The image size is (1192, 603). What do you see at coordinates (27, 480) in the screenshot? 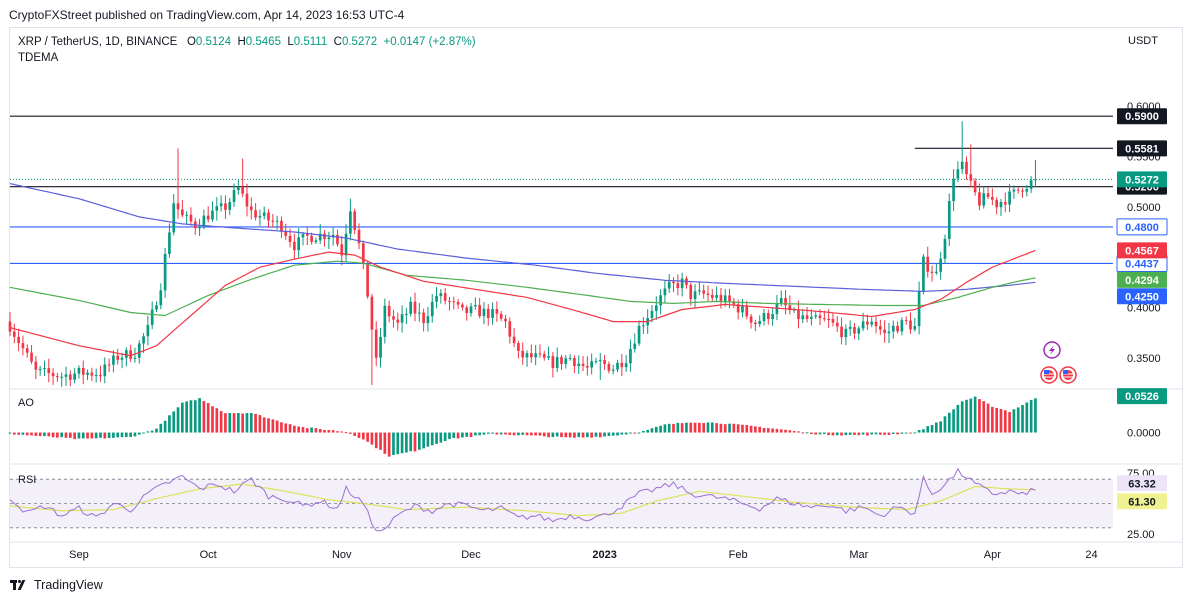
I see `rsi-pane-label: RSI` at bounding box center [27, 480].